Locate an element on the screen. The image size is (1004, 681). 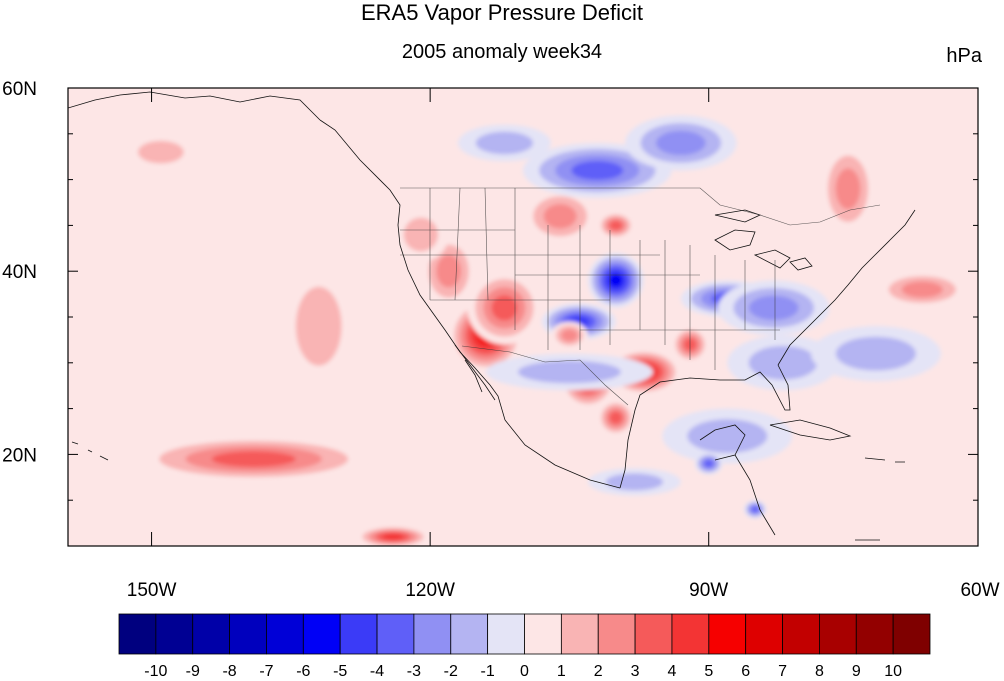
us-mexico-border is located at coordinates (545, 375).